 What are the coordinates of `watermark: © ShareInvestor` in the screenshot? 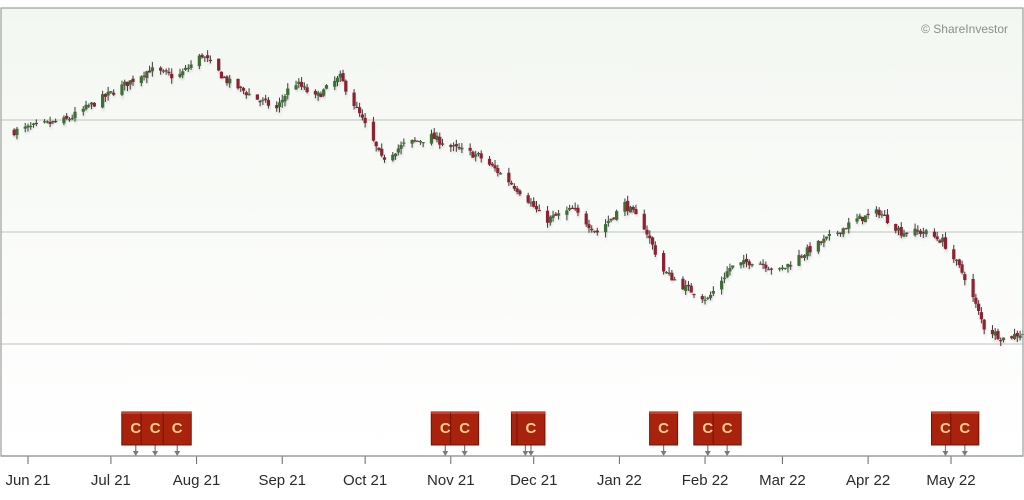 It's located at (964, 29).